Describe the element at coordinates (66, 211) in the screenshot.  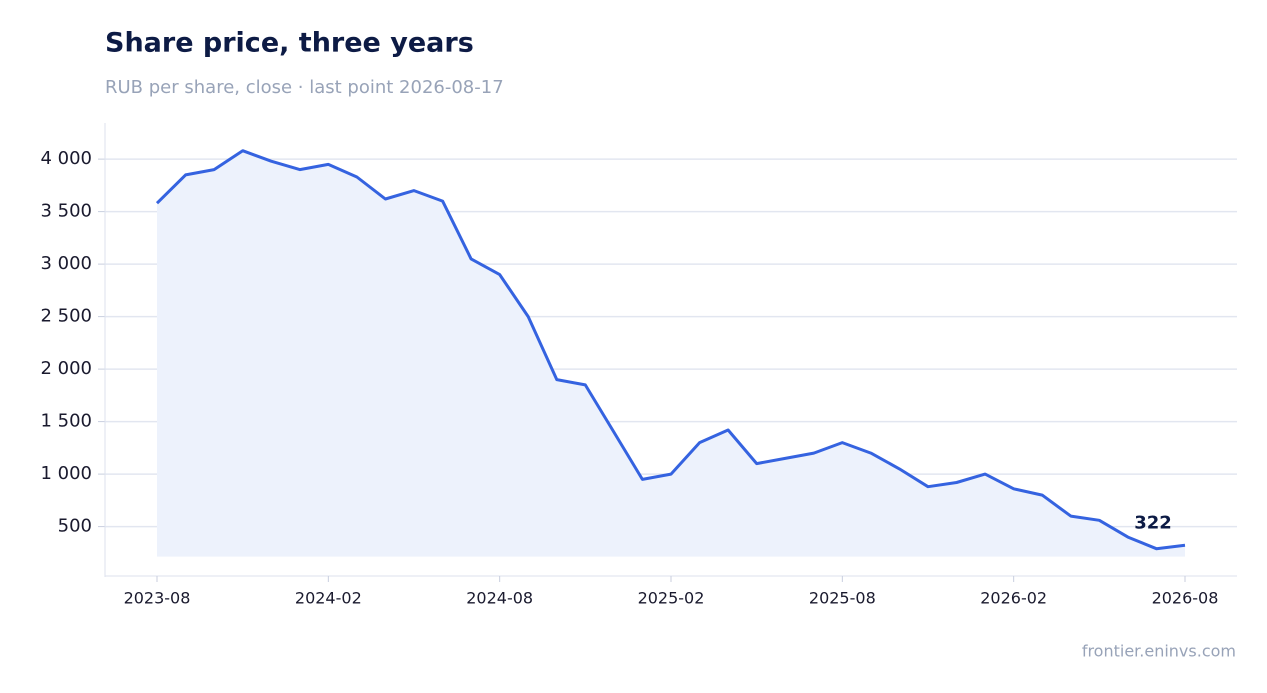
I see `y-tick-label: 3 500` at that location.